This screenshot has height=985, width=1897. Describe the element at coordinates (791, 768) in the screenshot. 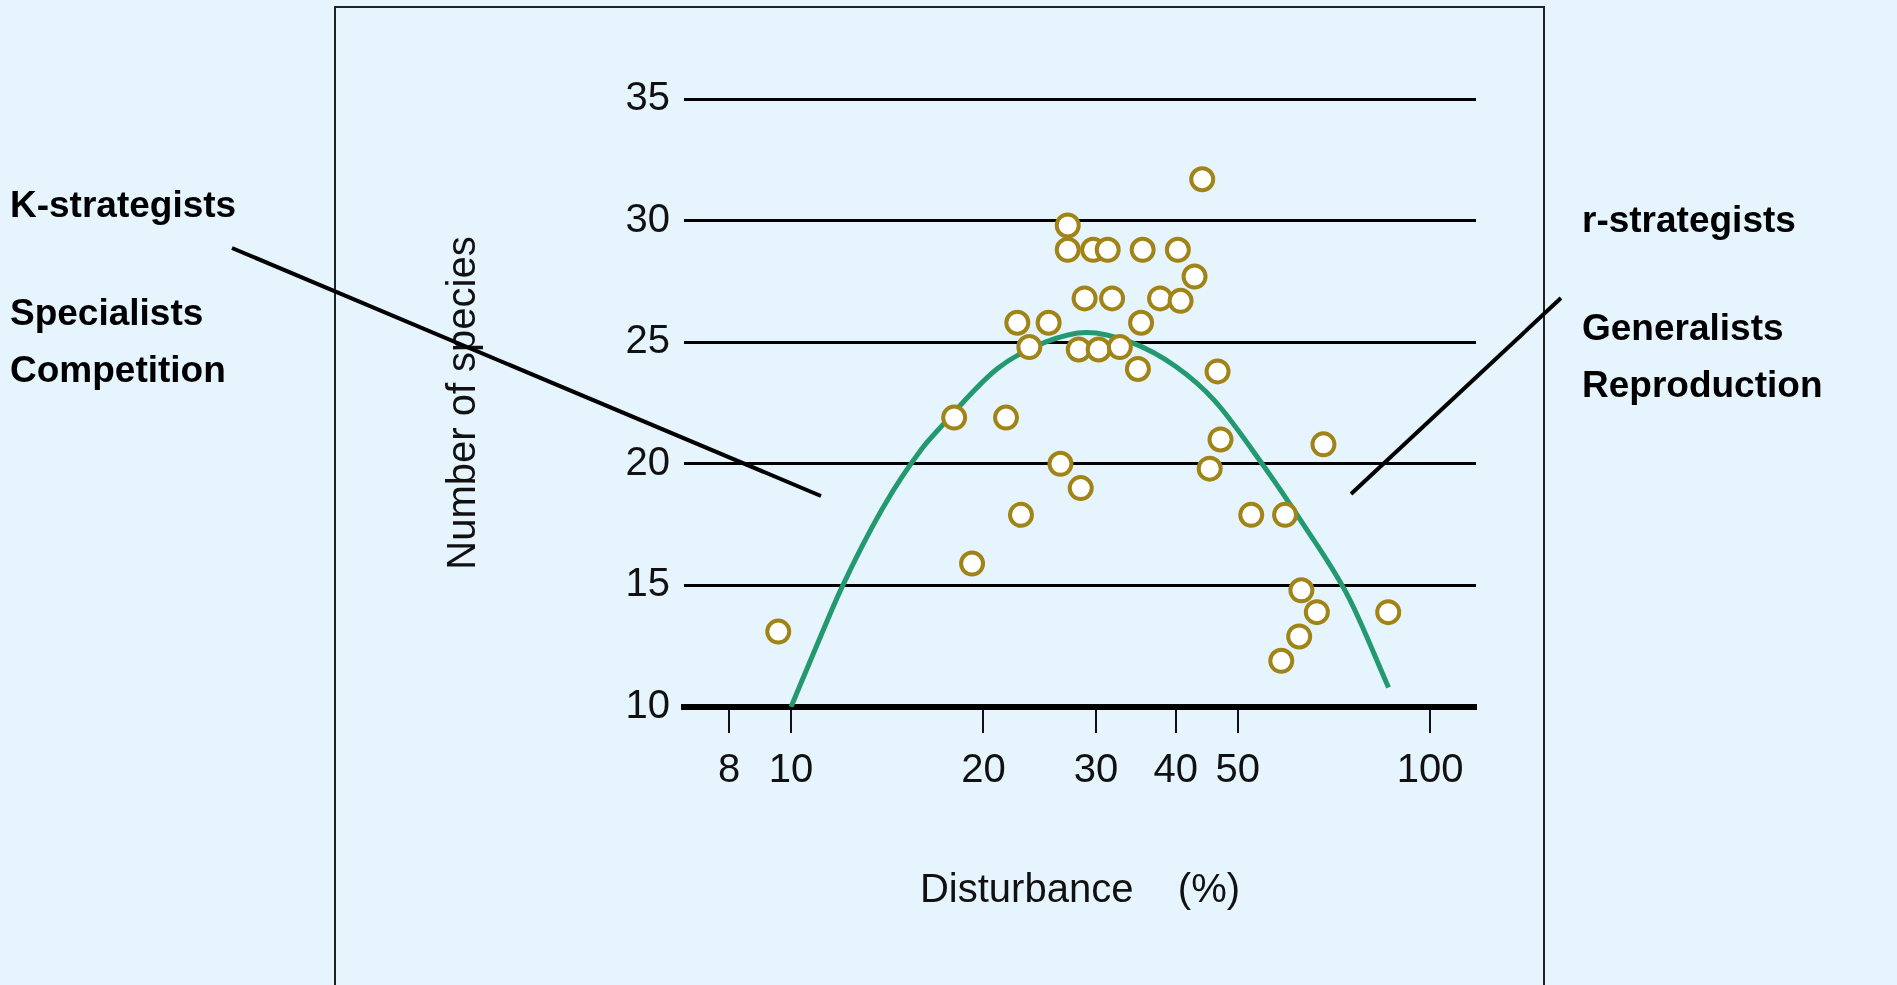

I see `x-tick-label: 10` at that location.